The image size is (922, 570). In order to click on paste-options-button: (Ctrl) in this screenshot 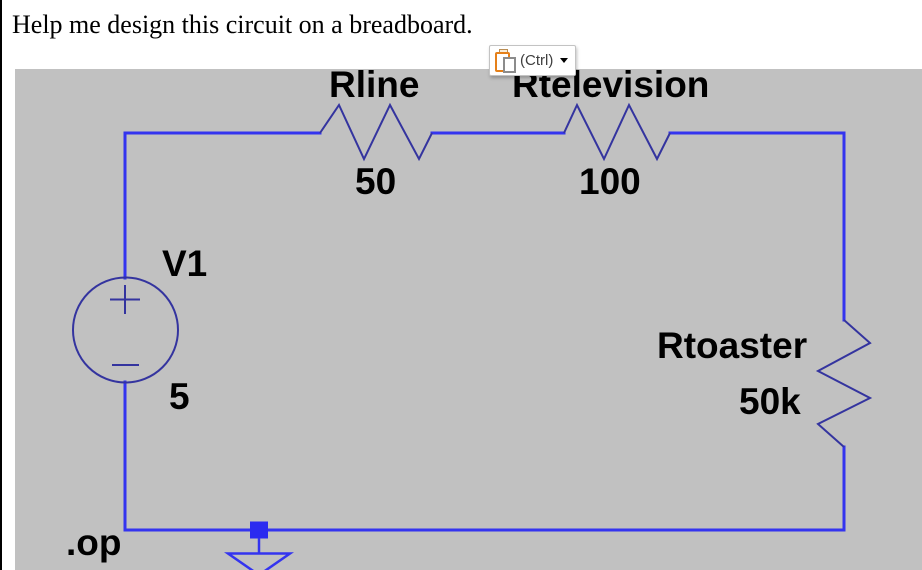, I will do `click(533, 60)`.